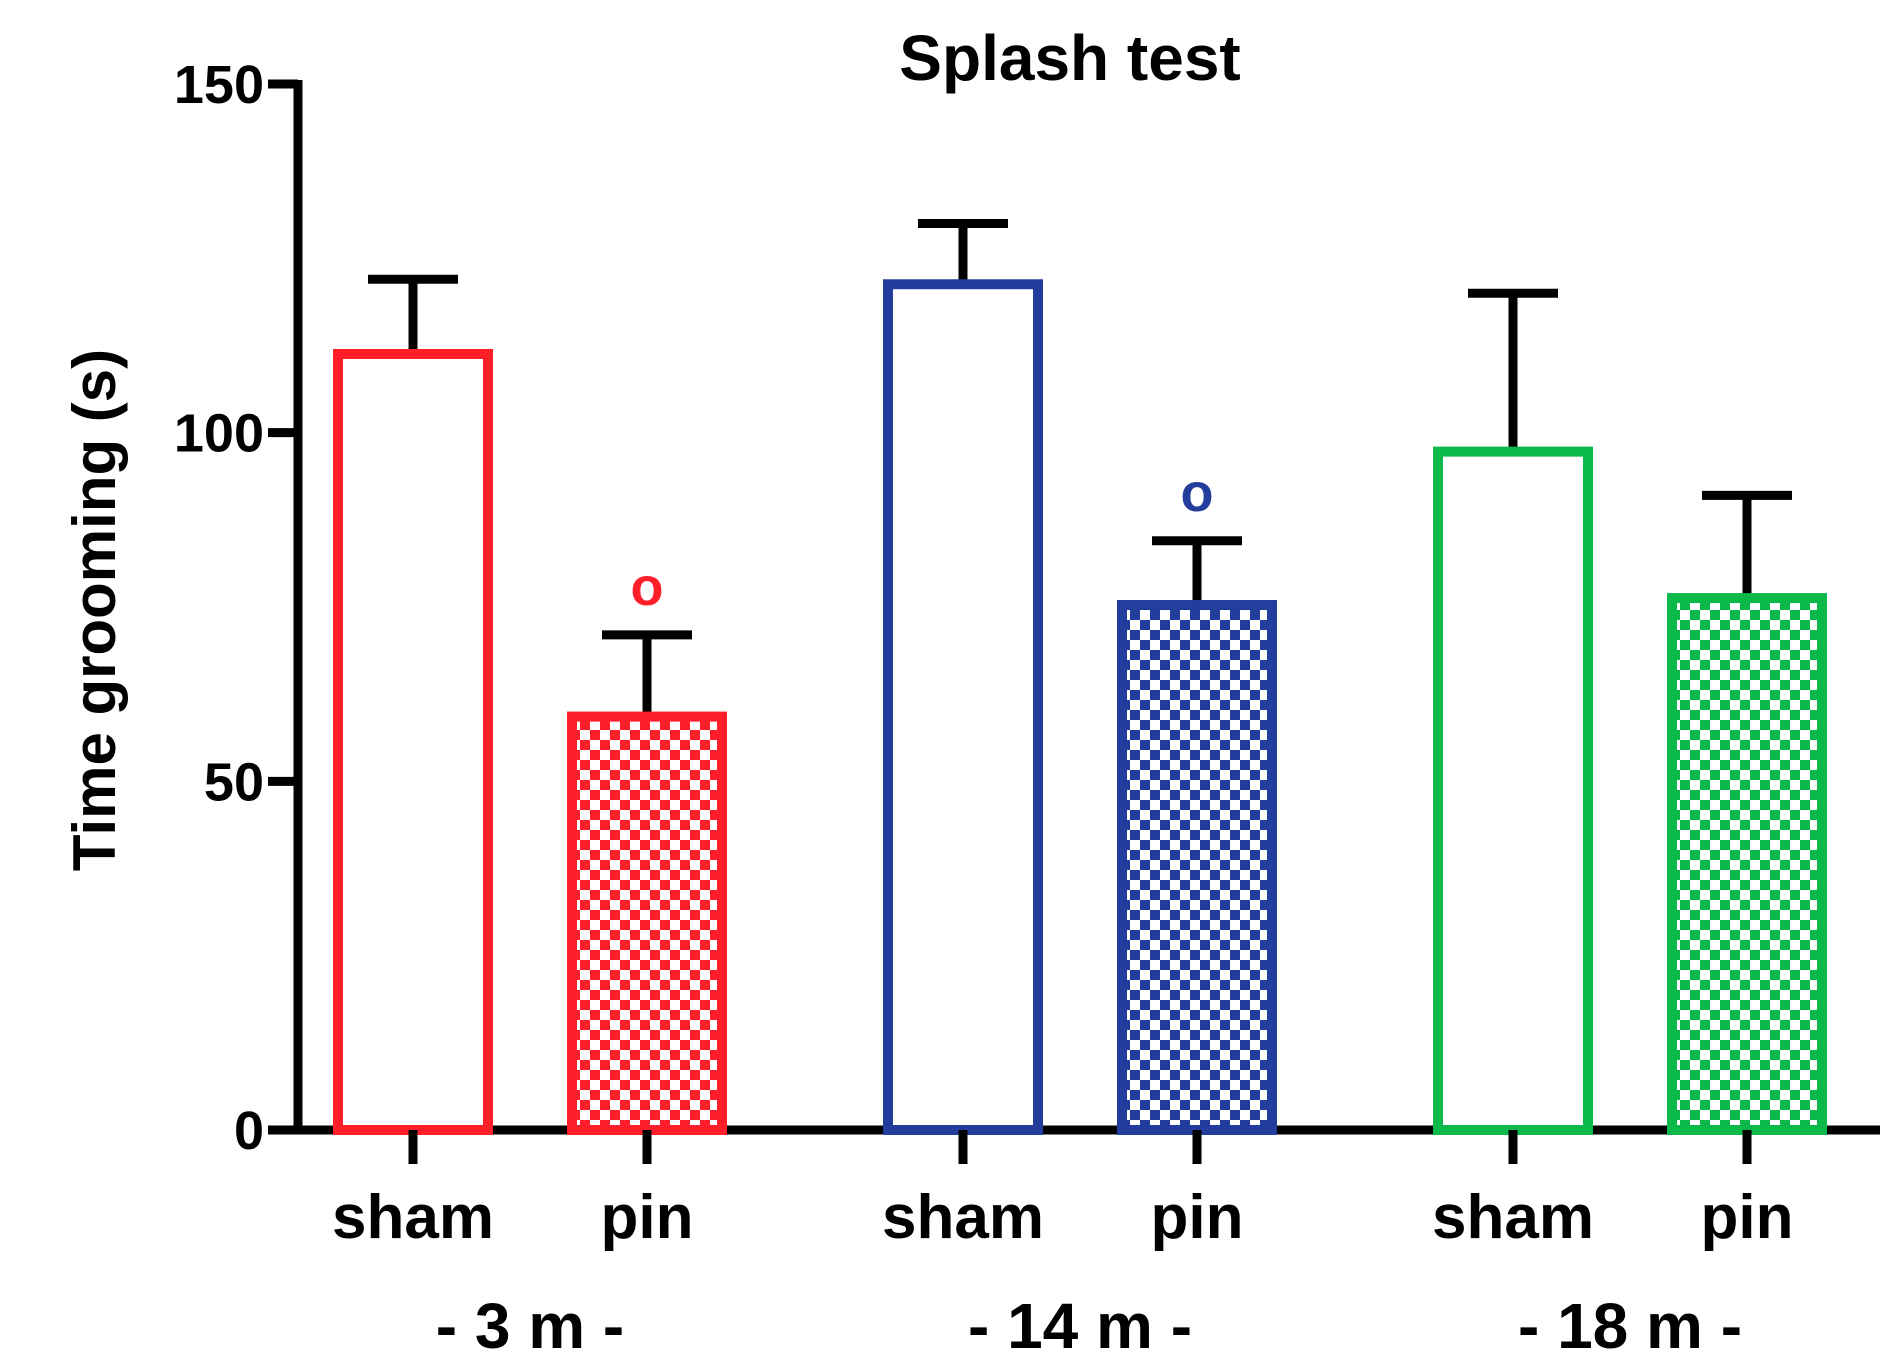 Image resolution: width=1893 pixels, height=1359 pixels. Describe the element at coordinates (219, 85) in the screenshot. I see `y-tick-label: 150` at that location.